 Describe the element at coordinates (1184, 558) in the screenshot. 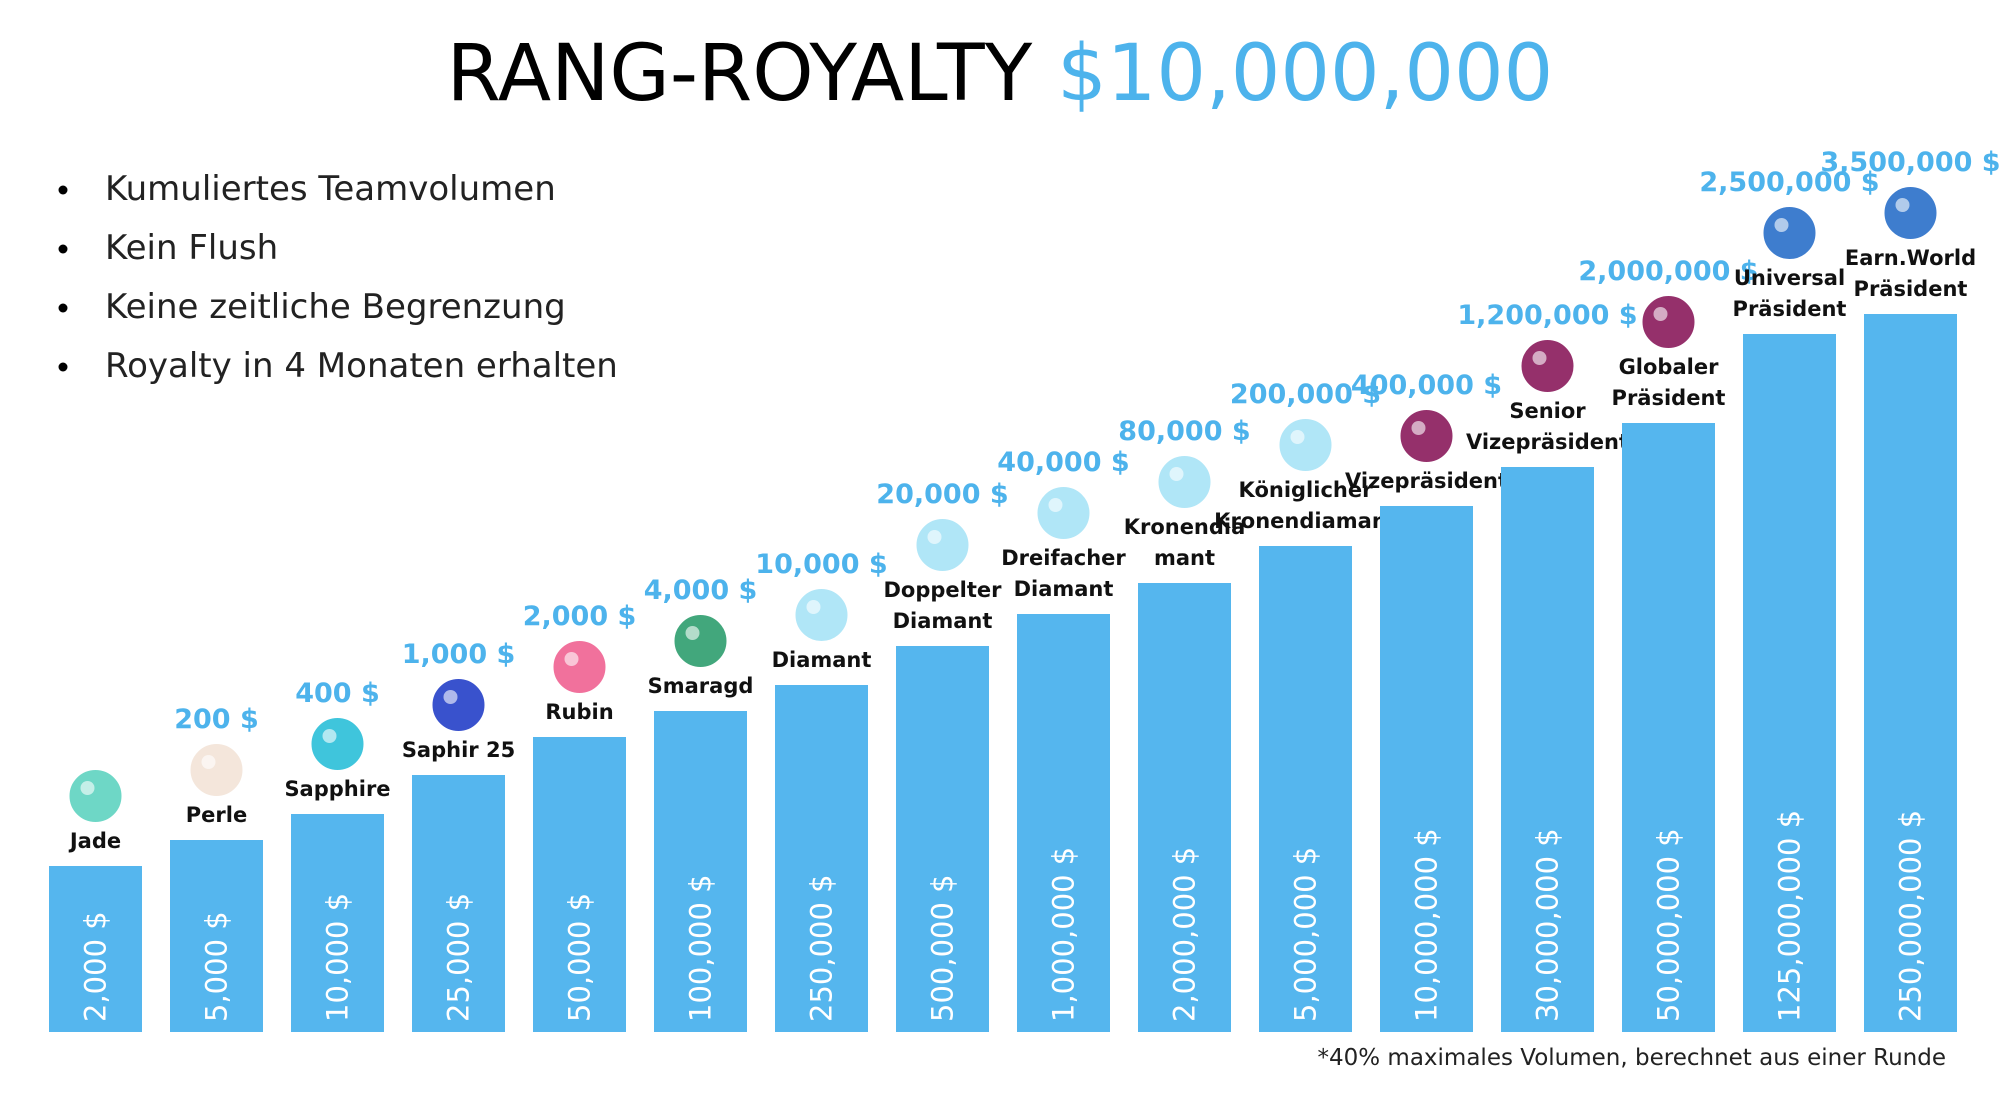

I see `rank-name: mant` at that location.